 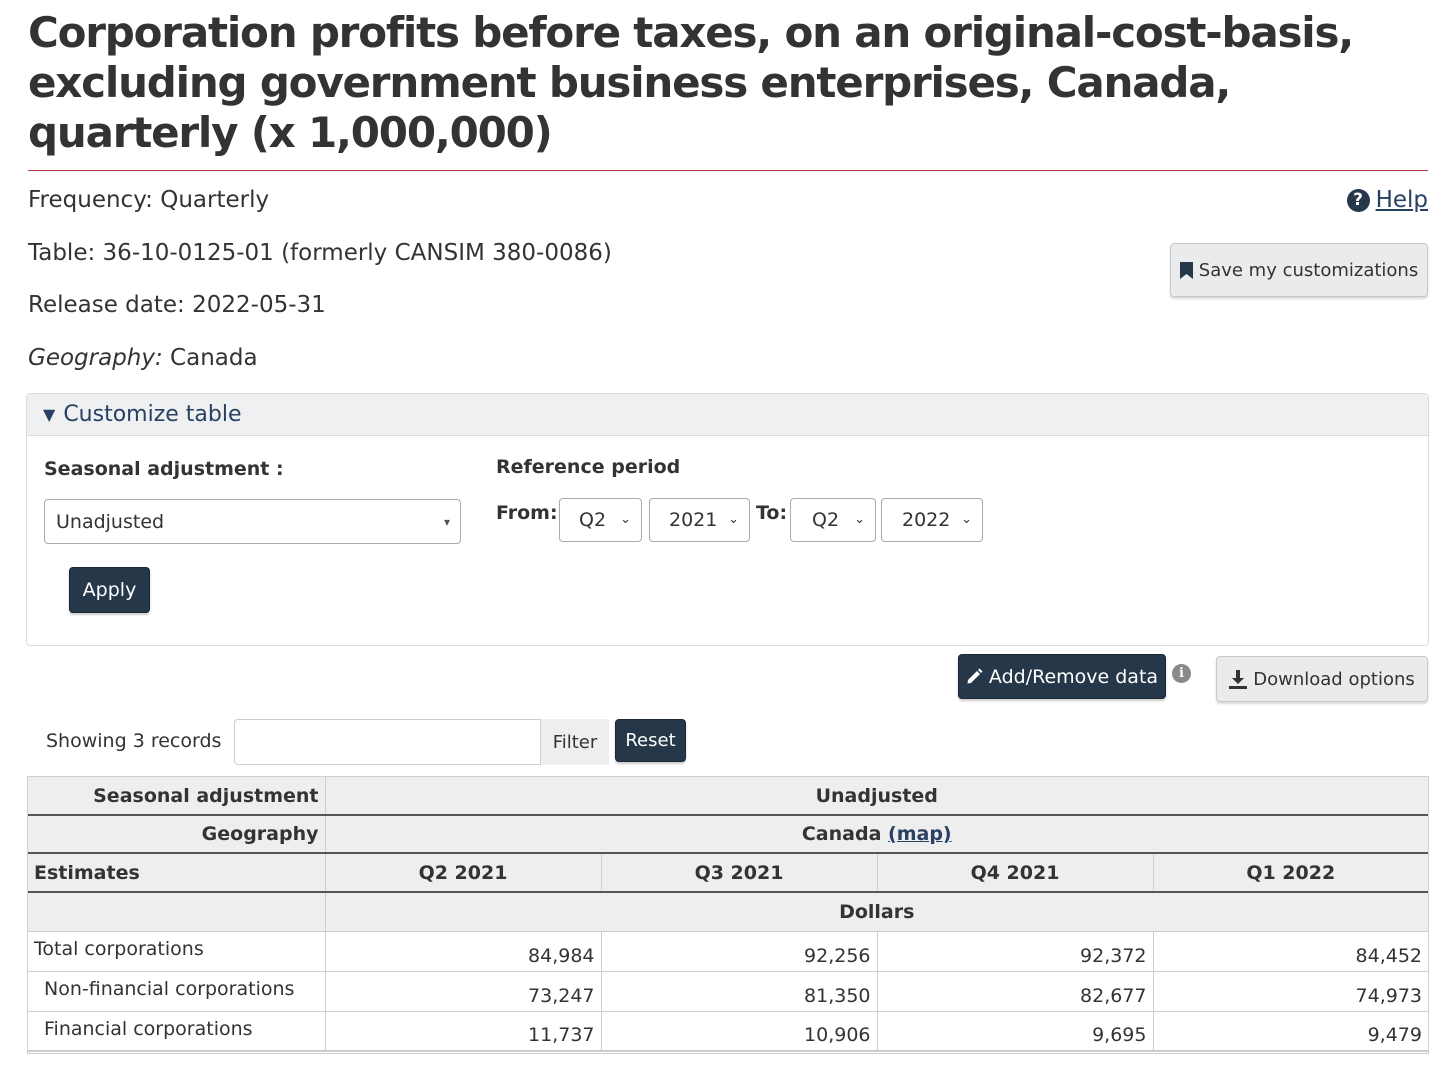 I want to click on seasonal-adjustment-select: Unadjusted ▾, so click(x=252, y=521).